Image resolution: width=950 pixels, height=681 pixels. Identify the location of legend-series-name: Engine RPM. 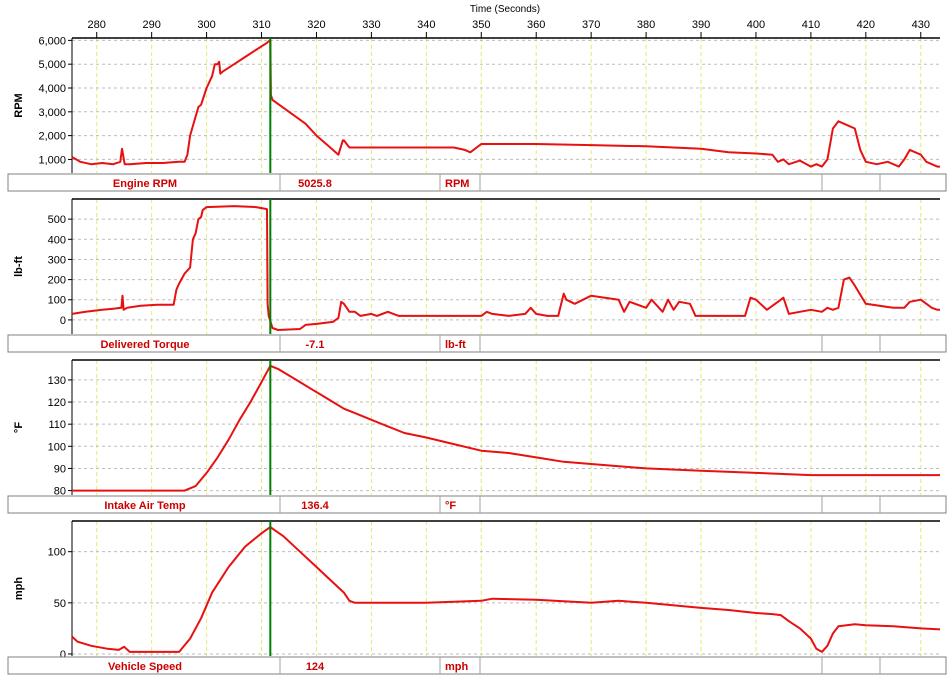
(145, 184).